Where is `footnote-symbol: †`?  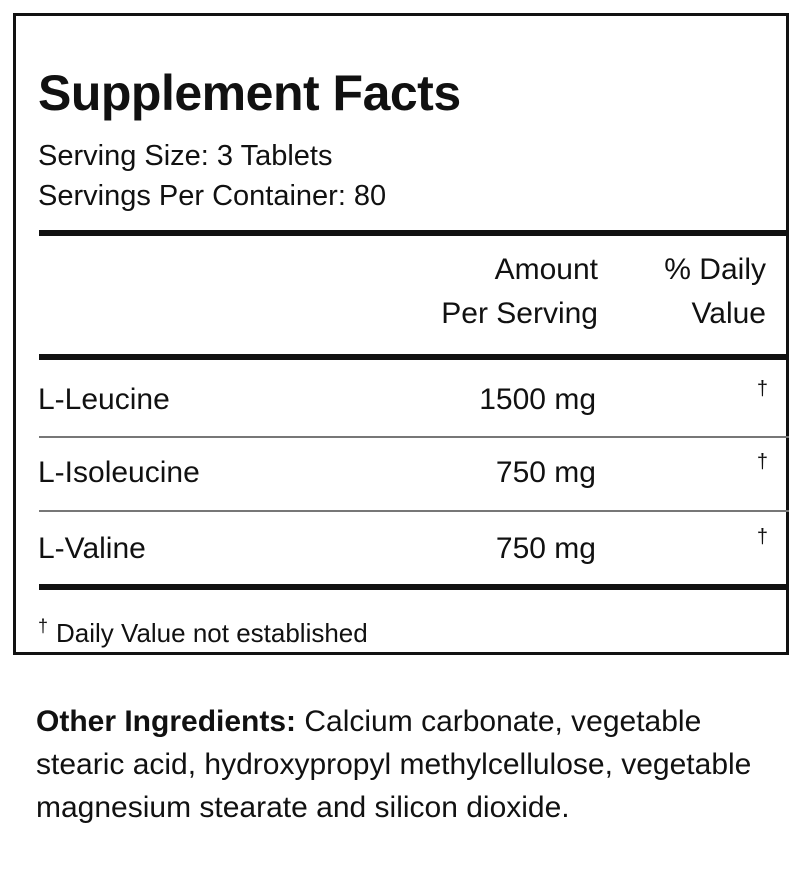 footnote-symbol: † is located at coordinates (43, 626).